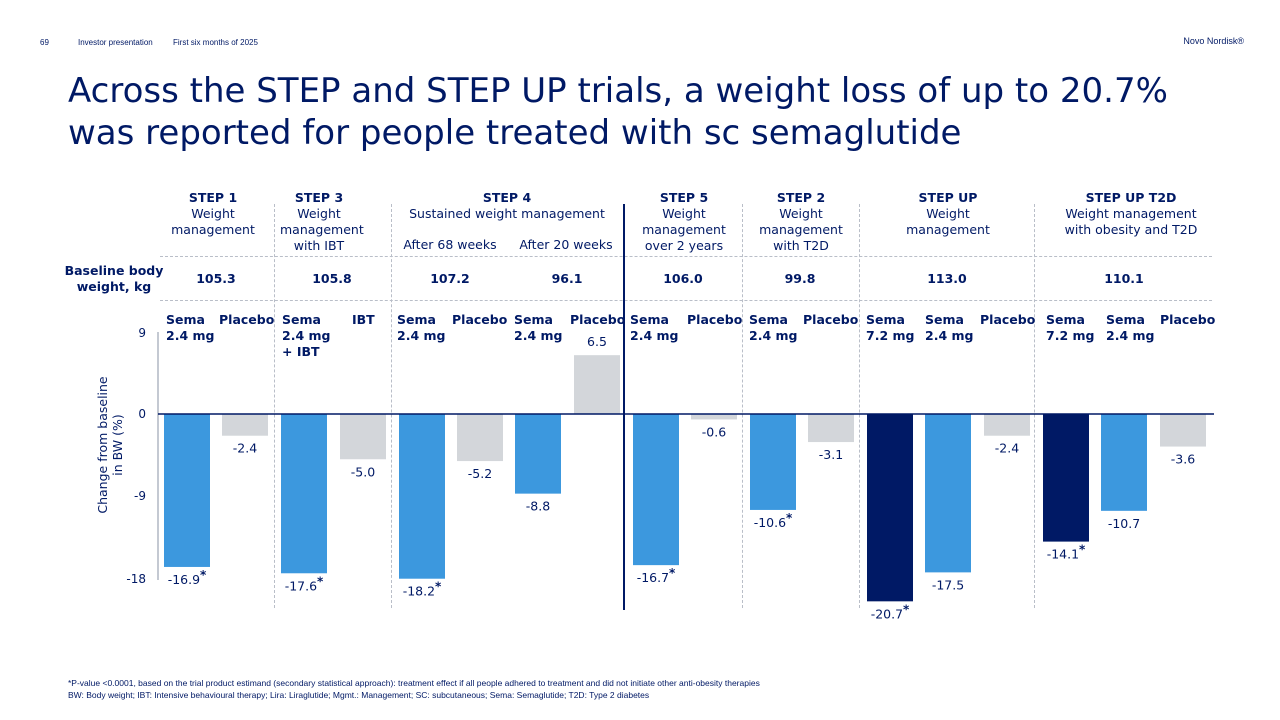  I want to click on bar-high, so click(1066, 478).